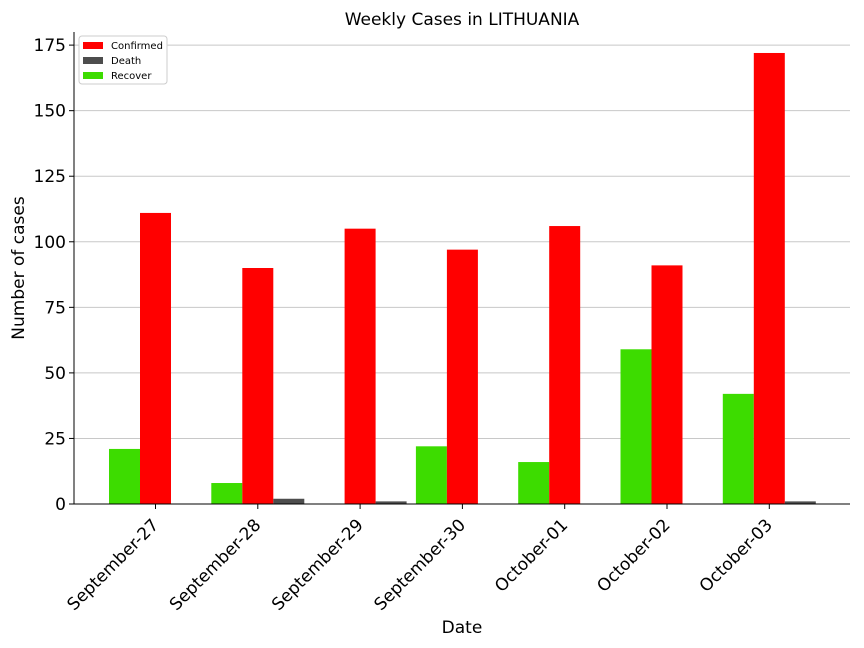  Describe the element at coordinates (54, 275) in the screenshot. I see `y-ticks: 0 25 50 75 100 125 150 175` at that location.